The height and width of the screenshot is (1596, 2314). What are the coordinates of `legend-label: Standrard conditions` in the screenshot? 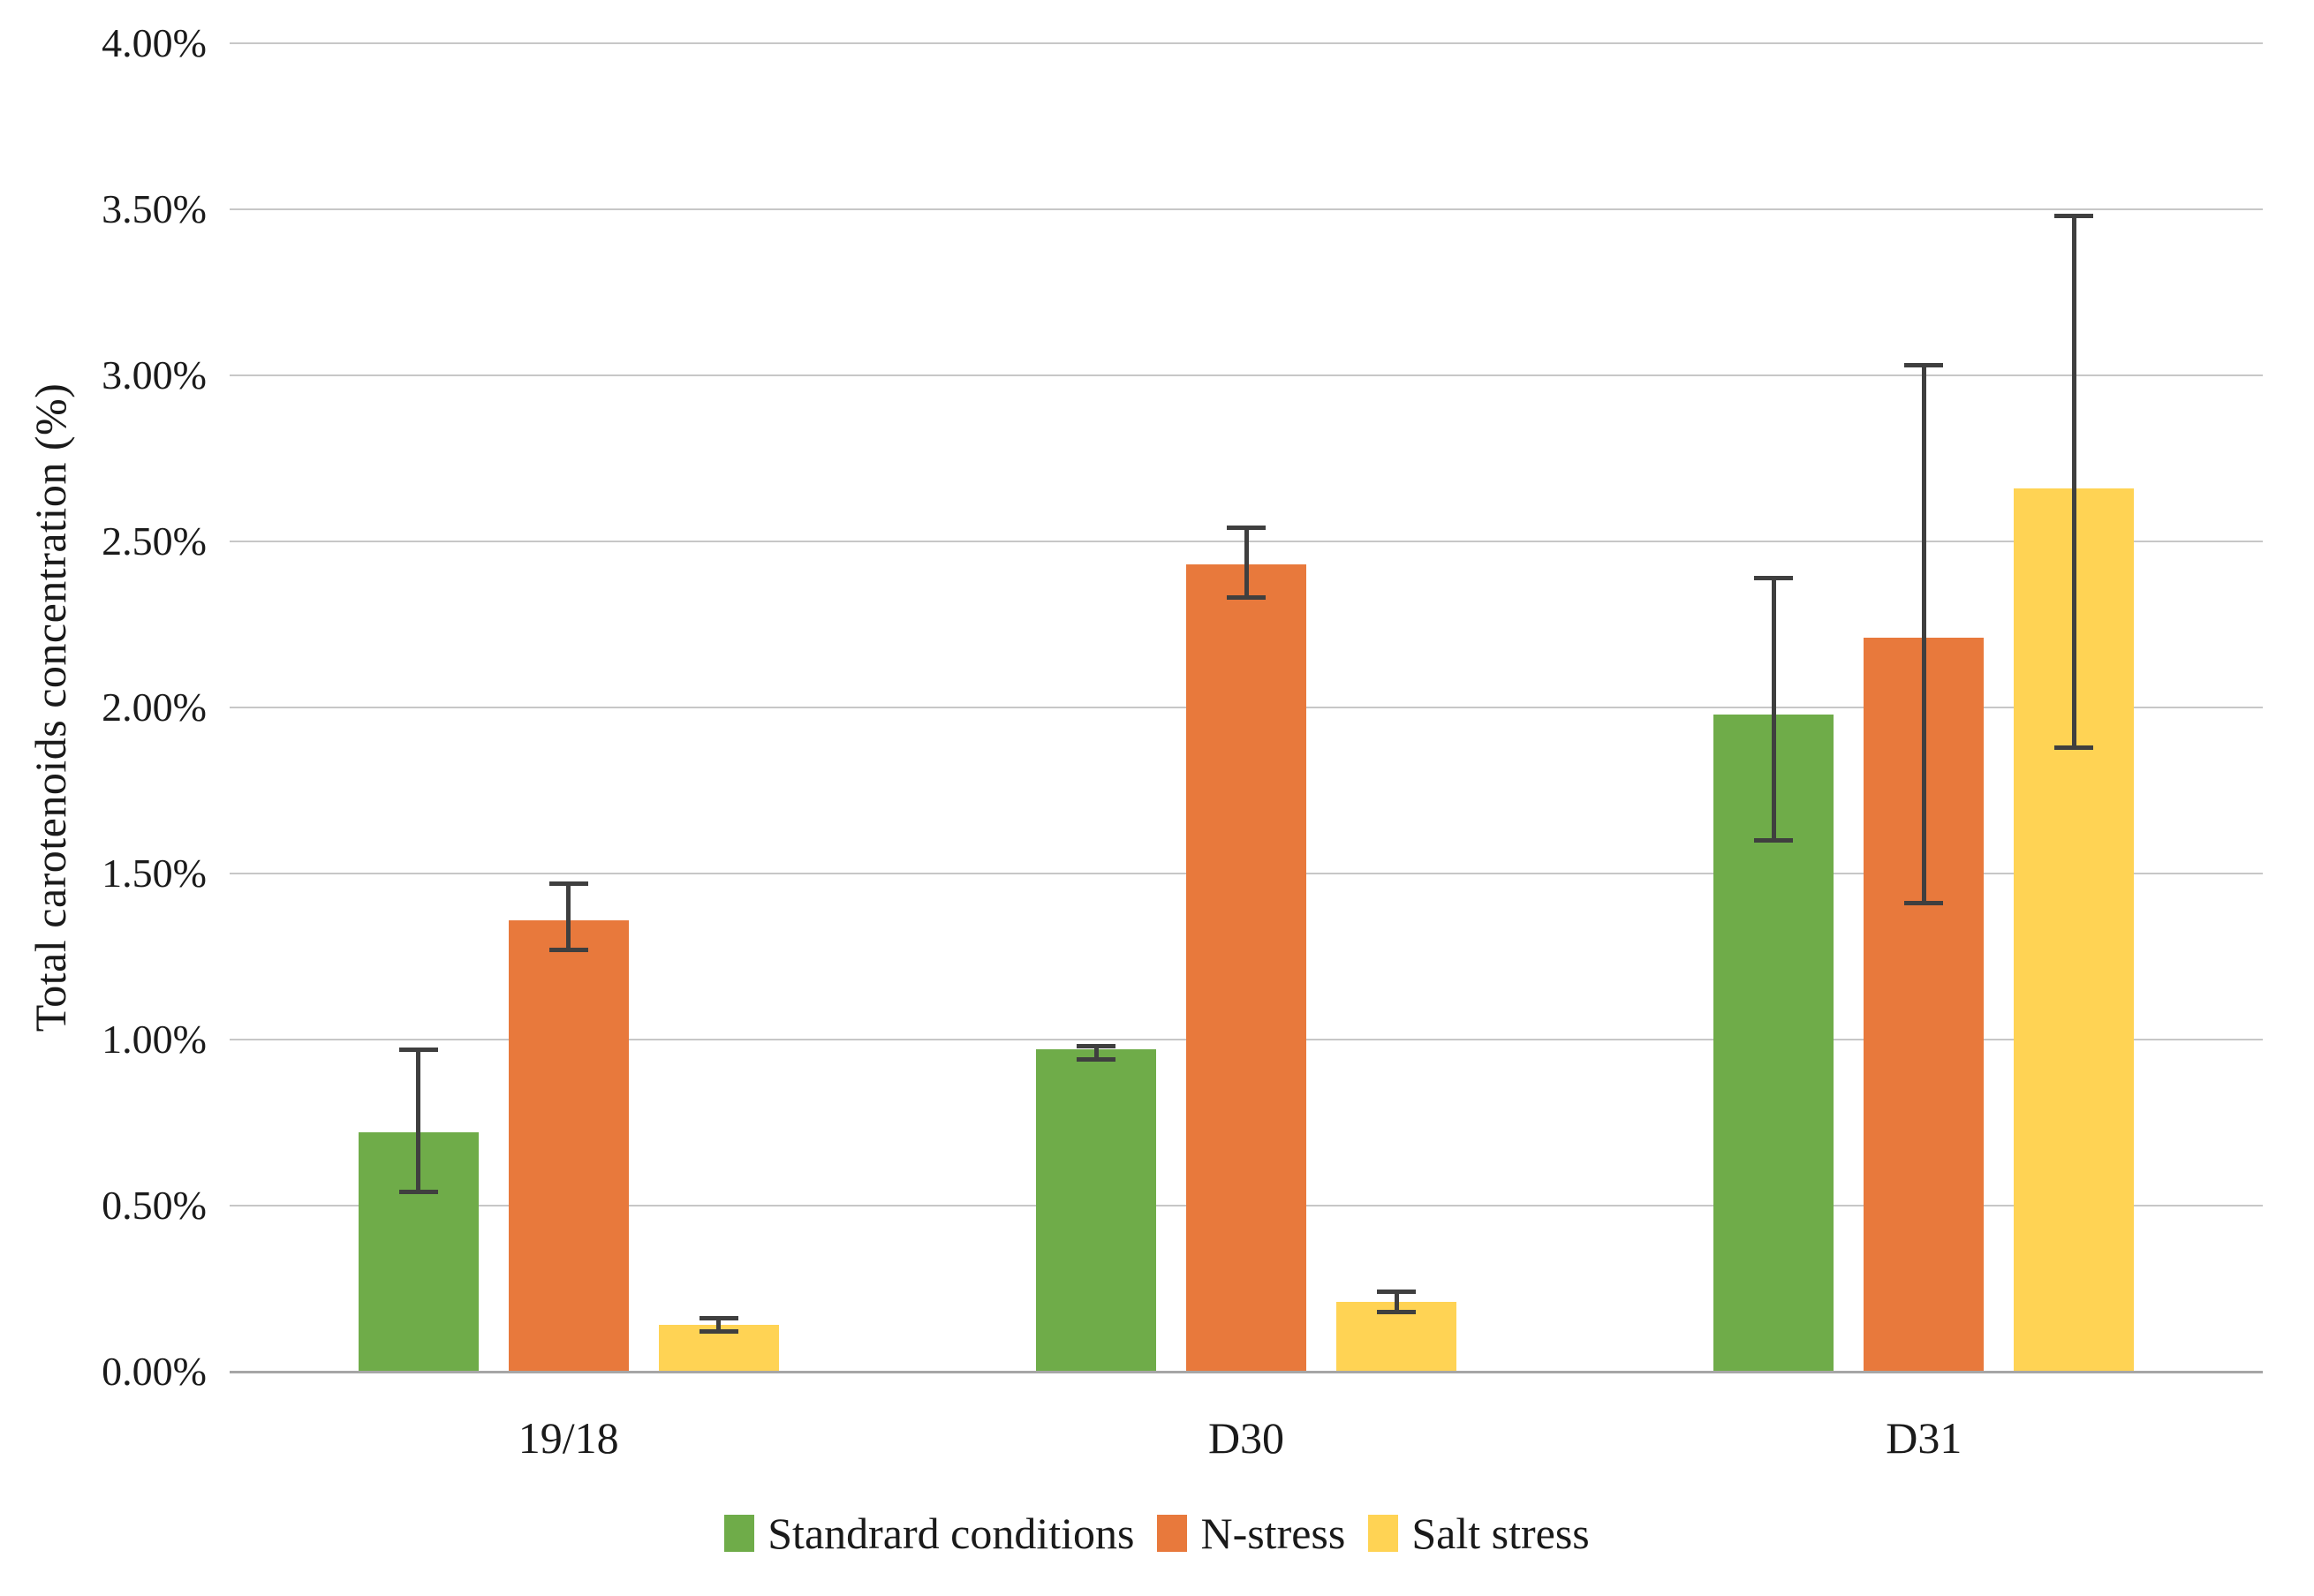 It's located at (951, 1533).